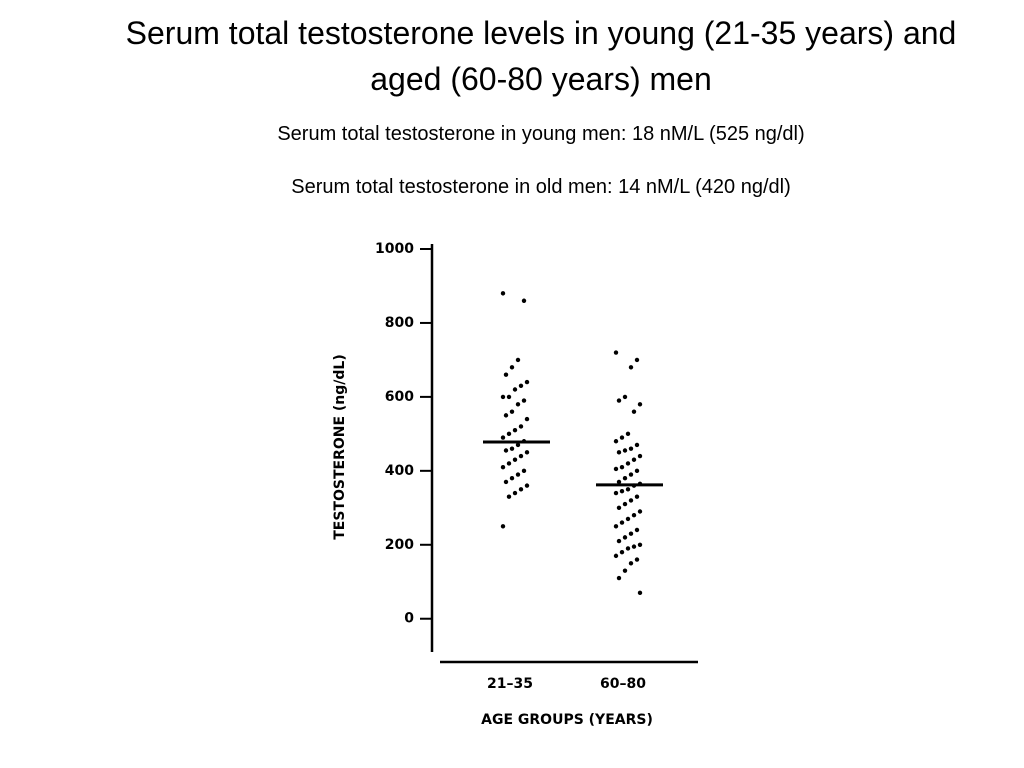  I want to click on x-tick-label: 21–35, so click(510, 684).